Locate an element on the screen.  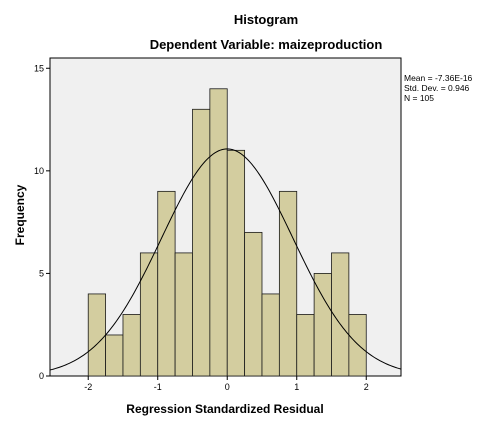
x-axis: -2 -1 0 1 2 is located at coordinates (226, 384).